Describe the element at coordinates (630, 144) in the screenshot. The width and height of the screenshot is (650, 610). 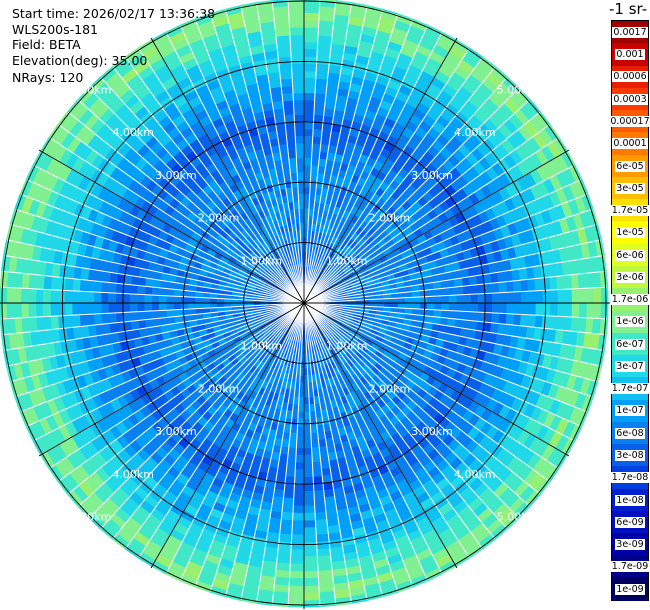
I see `colorbar-segment: 0.0001` at that location.